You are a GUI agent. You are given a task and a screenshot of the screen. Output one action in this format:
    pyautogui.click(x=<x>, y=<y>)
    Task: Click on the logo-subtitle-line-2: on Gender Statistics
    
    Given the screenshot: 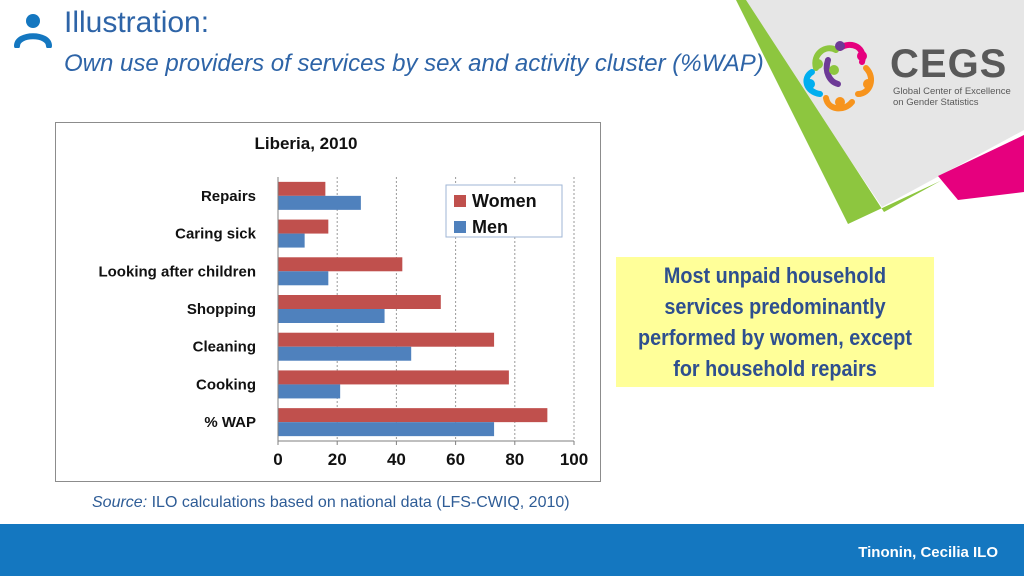 What is the action you would take?
    pyautogui.click(x=936, y=102)
    